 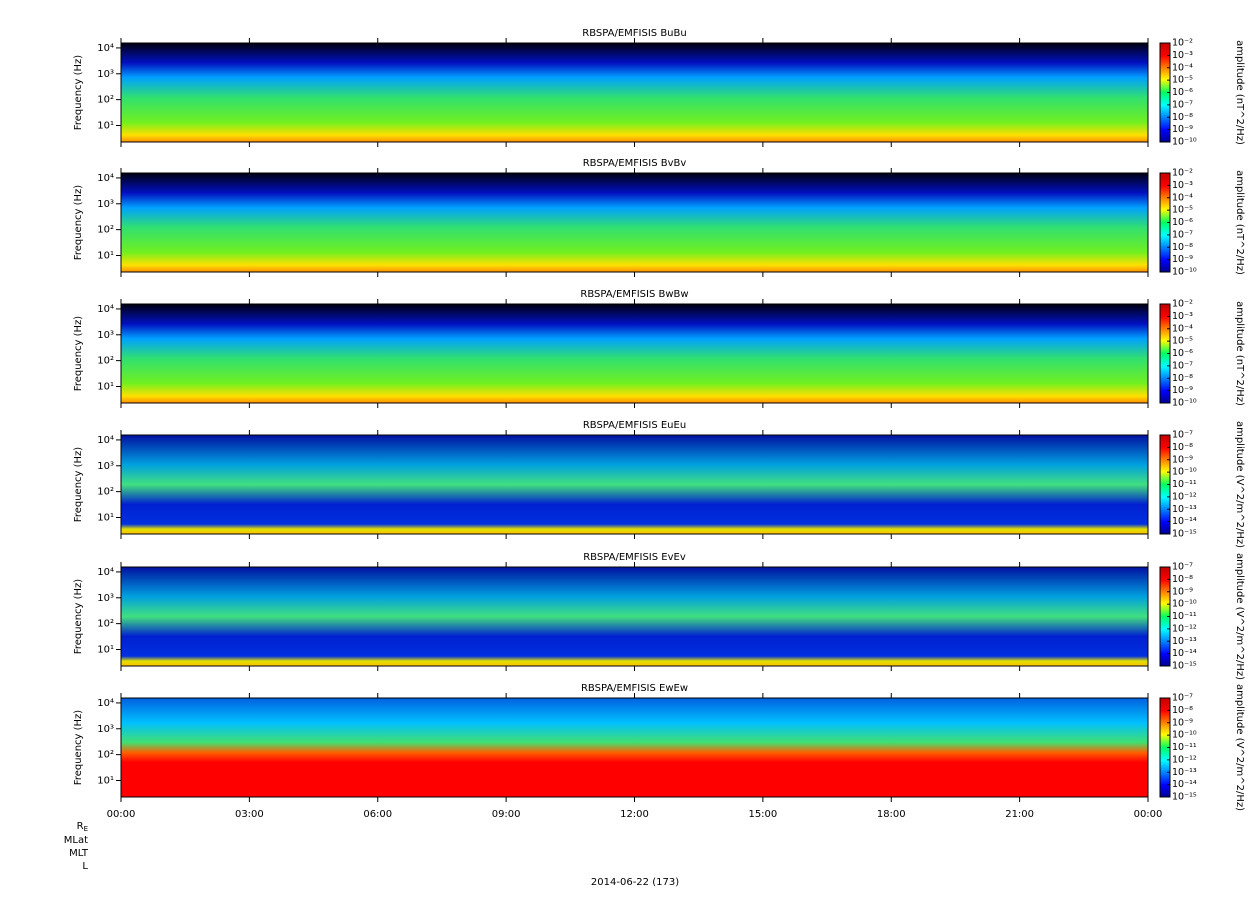 I want to click on panel-title: RBSPA/EMFISIS BwBw, so click(x=634, y=294).